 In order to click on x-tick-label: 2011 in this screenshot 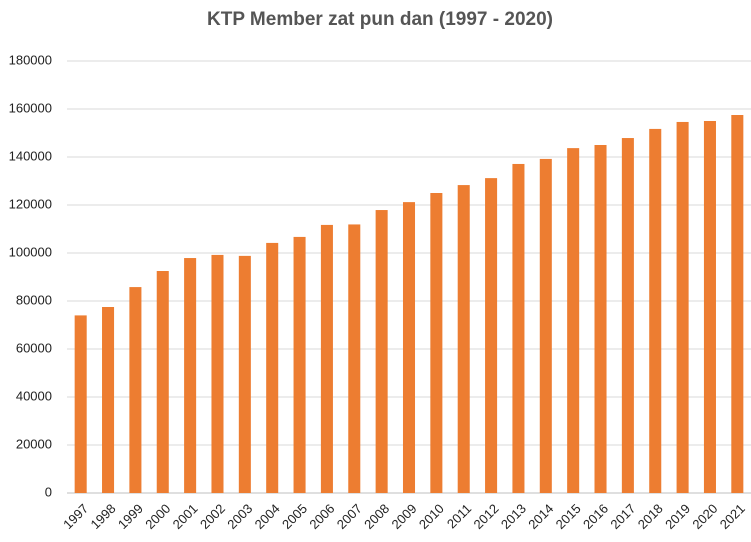, I will do `click(459, 516)`.